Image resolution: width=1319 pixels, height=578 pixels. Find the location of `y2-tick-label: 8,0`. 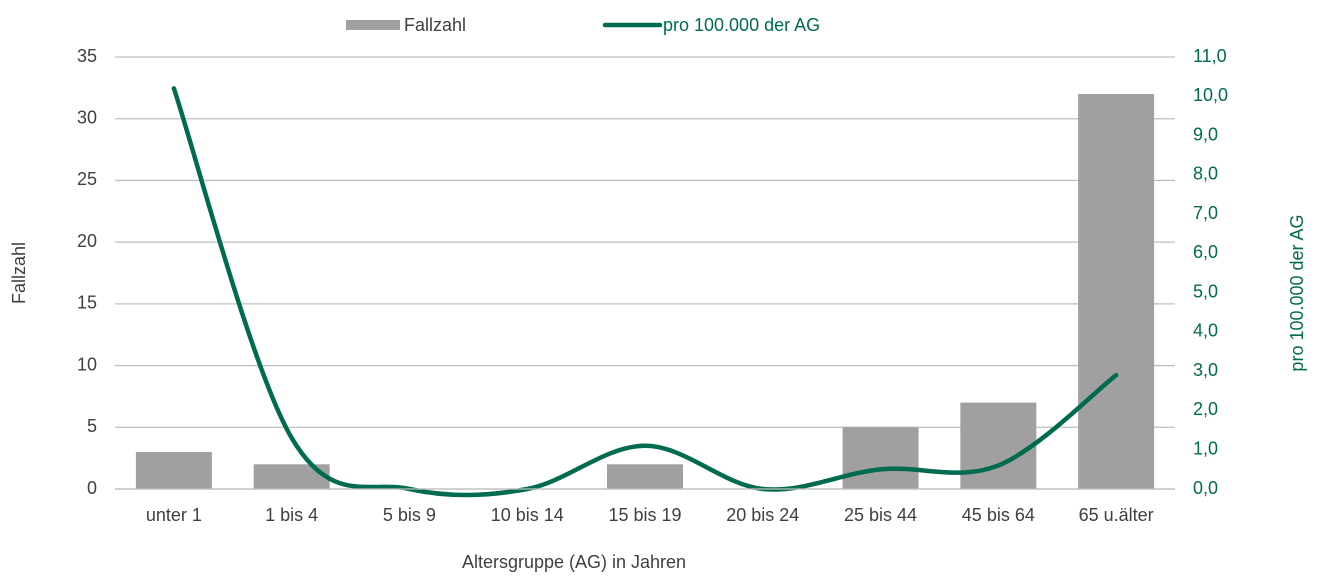

y2-tick-label: 8,0 is located at coordinates (1205, 174).